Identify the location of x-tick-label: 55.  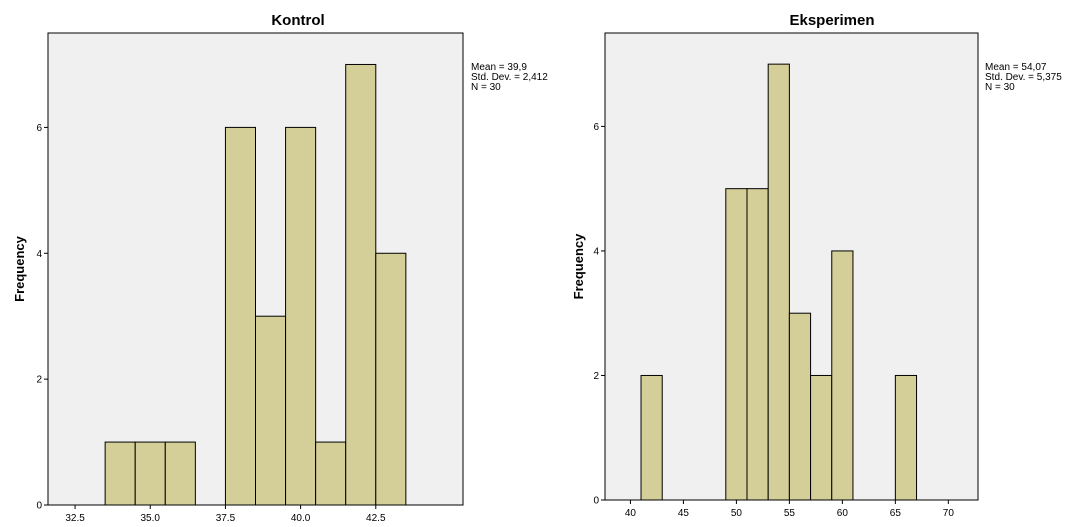
(790, 513).